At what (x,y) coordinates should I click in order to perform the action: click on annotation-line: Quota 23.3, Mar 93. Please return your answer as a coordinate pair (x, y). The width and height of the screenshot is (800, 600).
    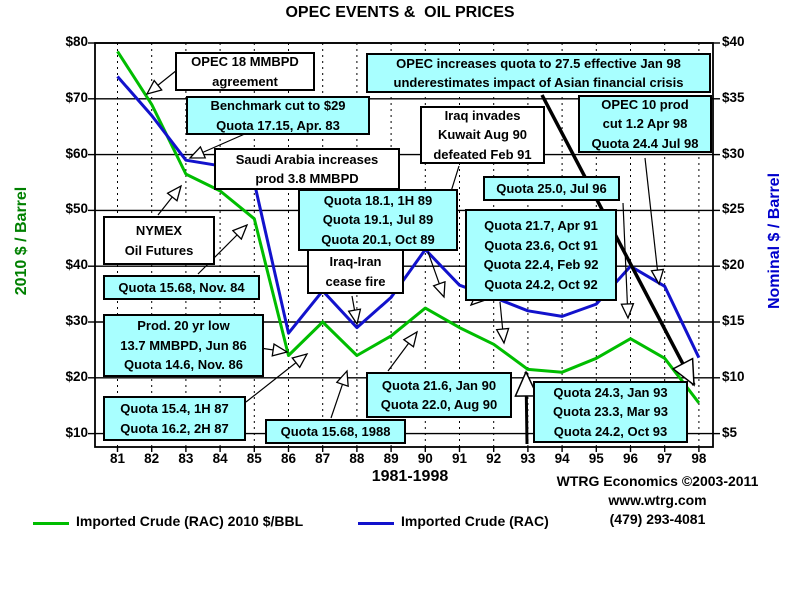
    Looking at the image, I should click on (610, 412).